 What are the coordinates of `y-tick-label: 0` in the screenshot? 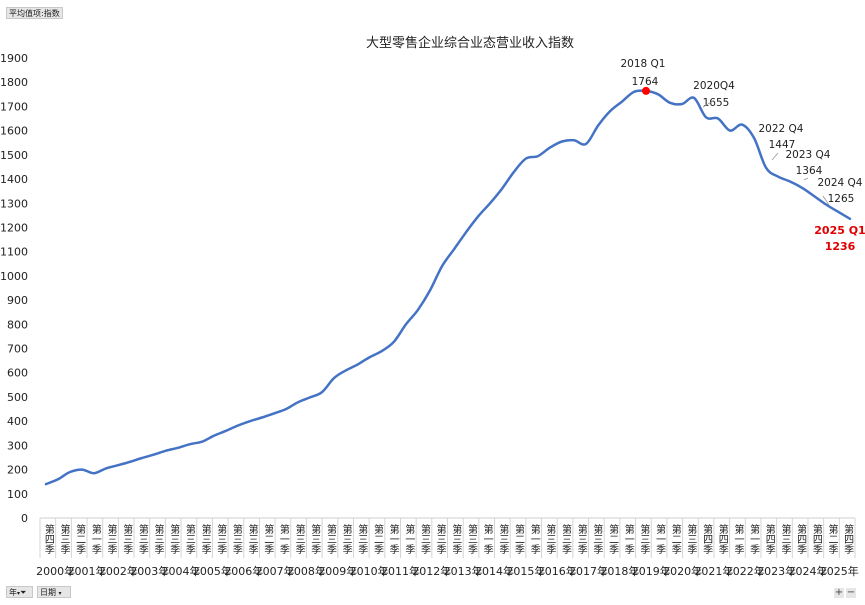 It's located at (24, 518).